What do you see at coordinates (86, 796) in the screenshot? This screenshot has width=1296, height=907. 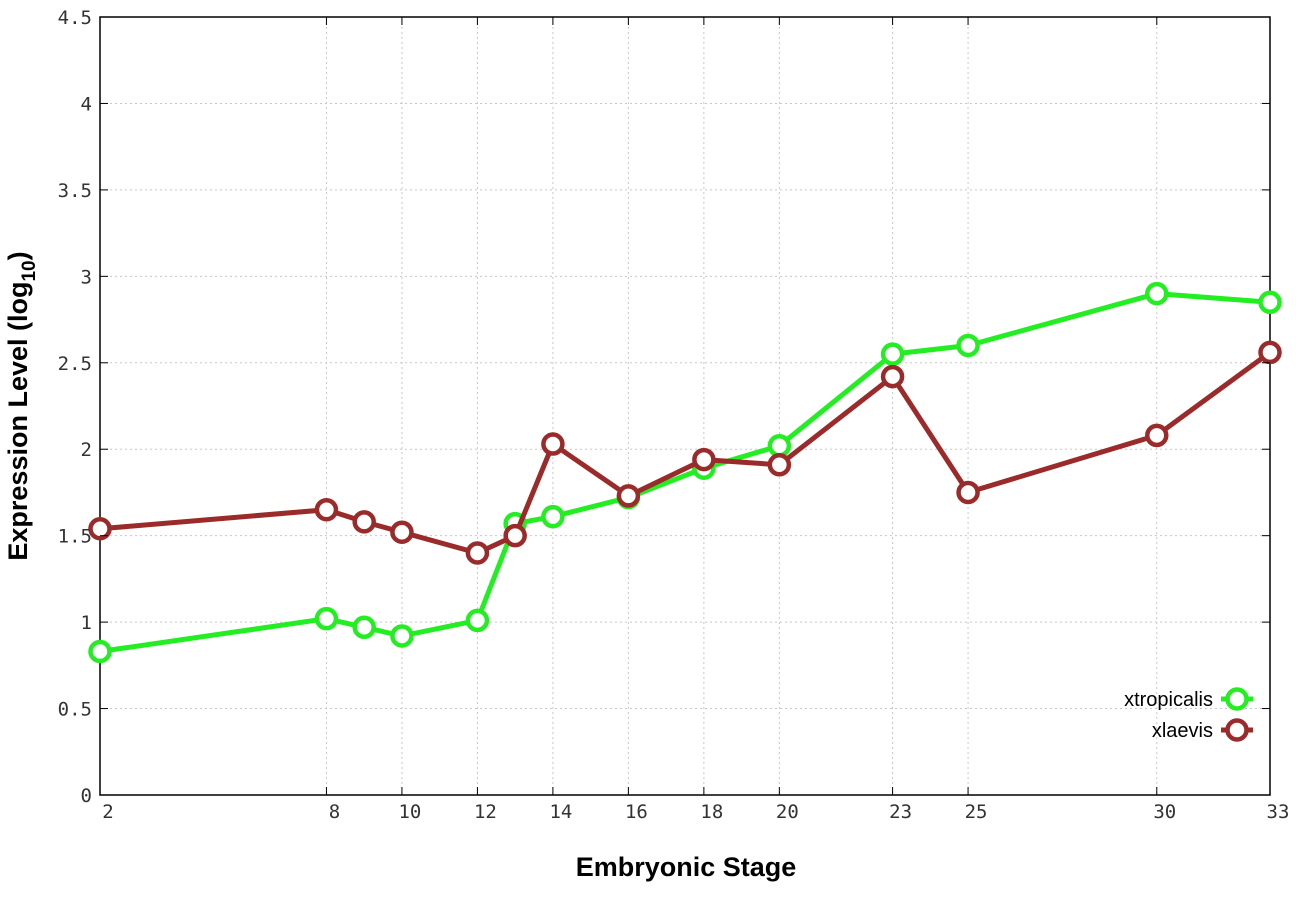 I see `y-tick-label: 0` at bounding box center [86, 796].